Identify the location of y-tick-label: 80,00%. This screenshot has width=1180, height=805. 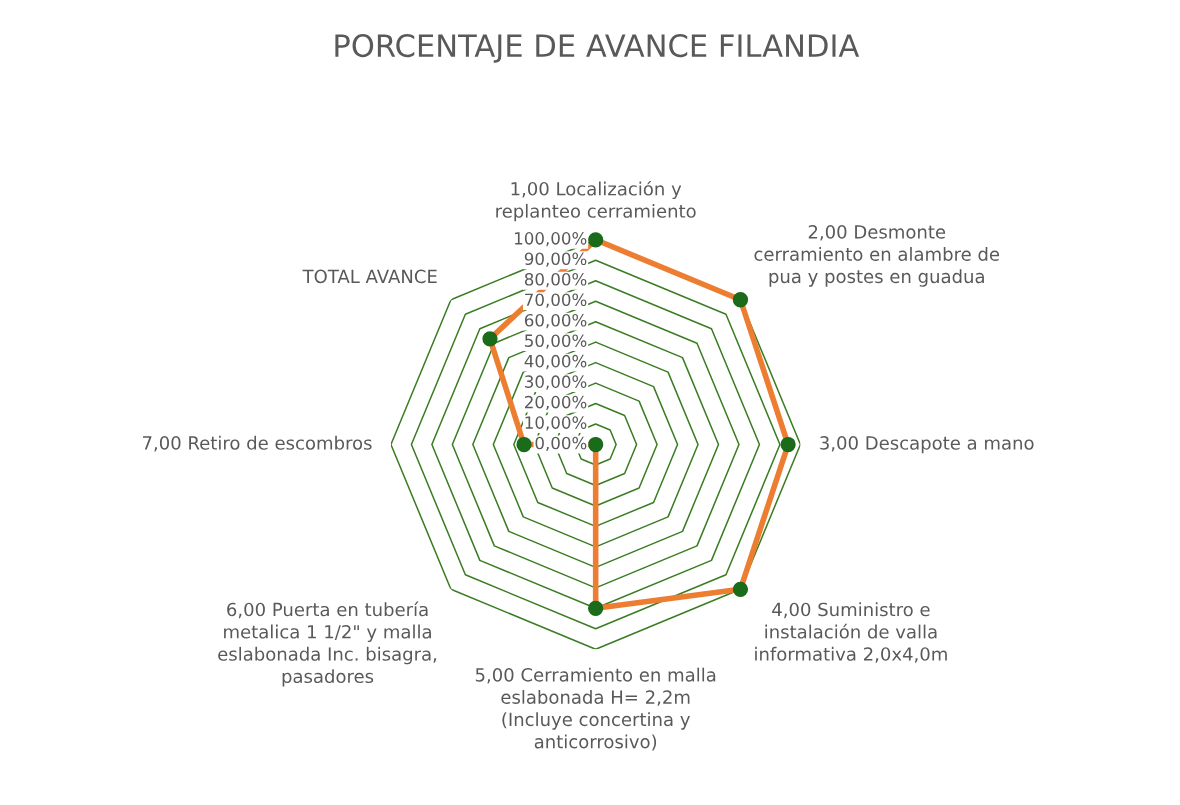
(555, 280).